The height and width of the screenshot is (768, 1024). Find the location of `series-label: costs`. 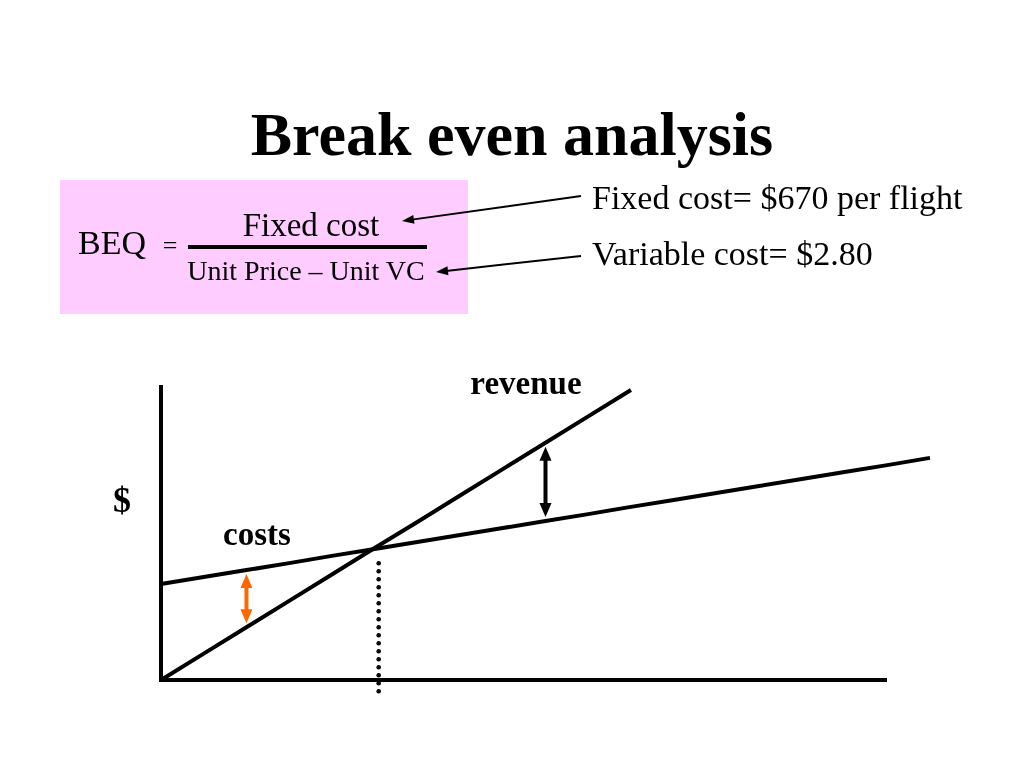

series-label: costs is located at coordinates (257, 534).